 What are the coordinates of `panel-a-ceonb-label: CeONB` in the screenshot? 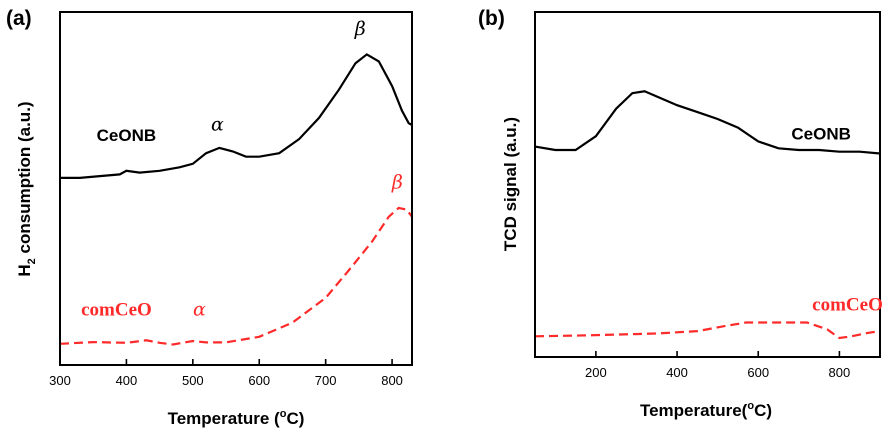 It's located at (127, 135).